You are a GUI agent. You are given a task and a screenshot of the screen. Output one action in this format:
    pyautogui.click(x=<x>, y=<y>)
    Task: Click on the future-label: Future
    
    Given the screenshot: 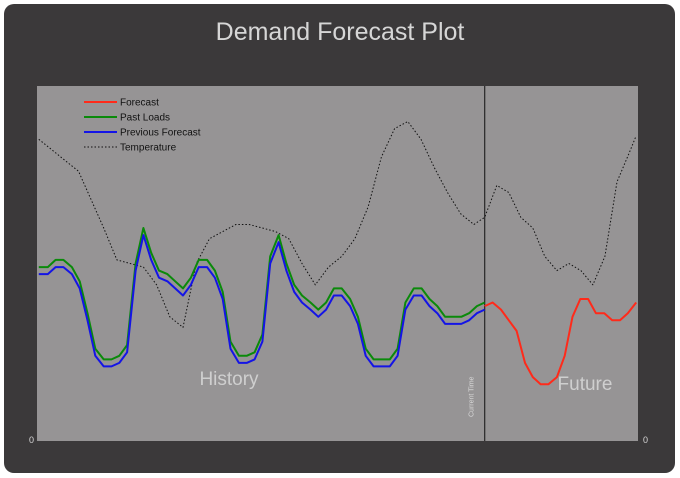 What is the action you would take?
    pyautogui.click(x=585, y=384)
    